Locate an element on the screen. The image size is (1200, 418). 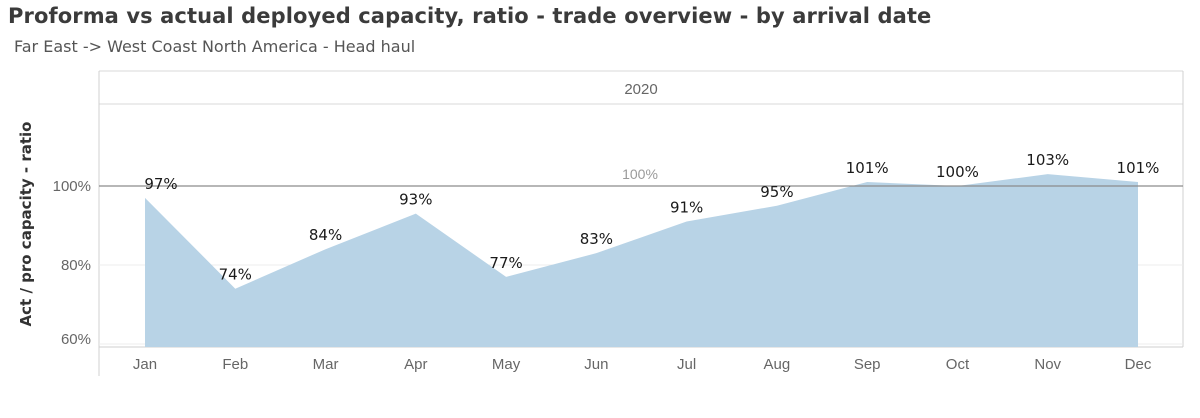
data-label-sep: 101% is located at coordinates (867, 168).